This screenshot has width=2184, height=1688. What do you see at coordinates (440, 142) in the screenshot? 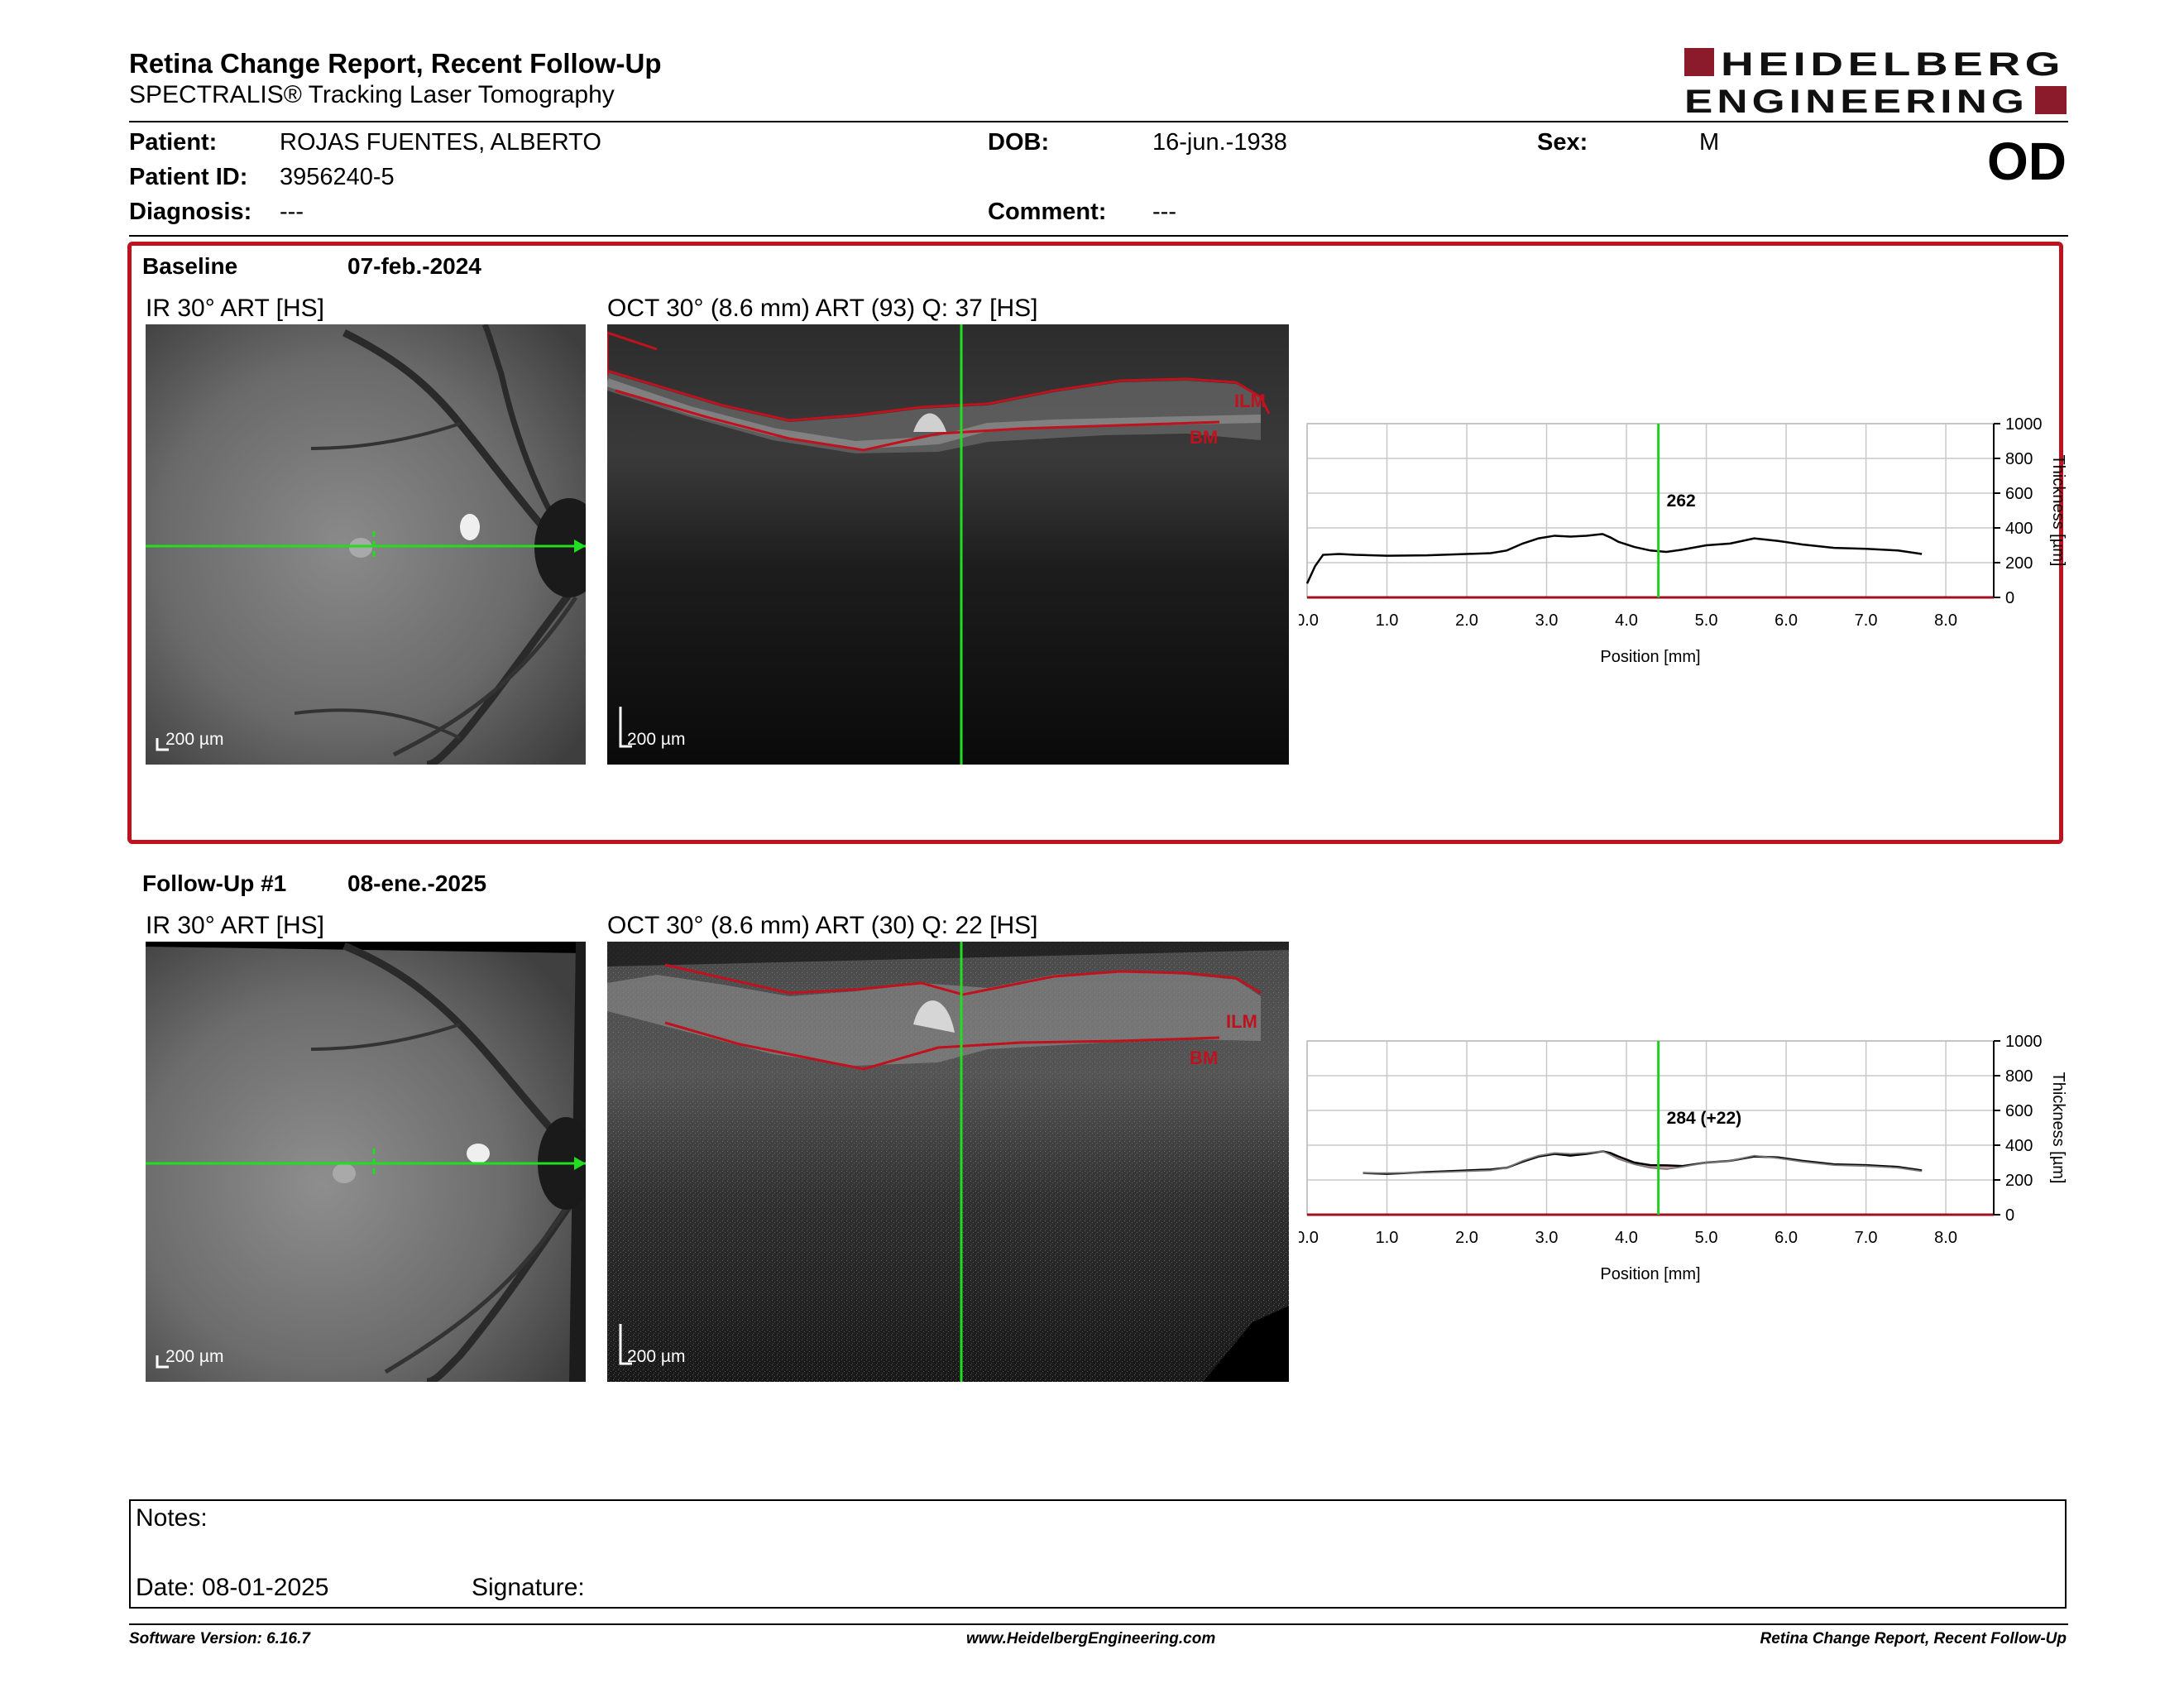
I see `patient-name: ROJAS FUENTES, ALBERTO` at bounding box center [440, 142].